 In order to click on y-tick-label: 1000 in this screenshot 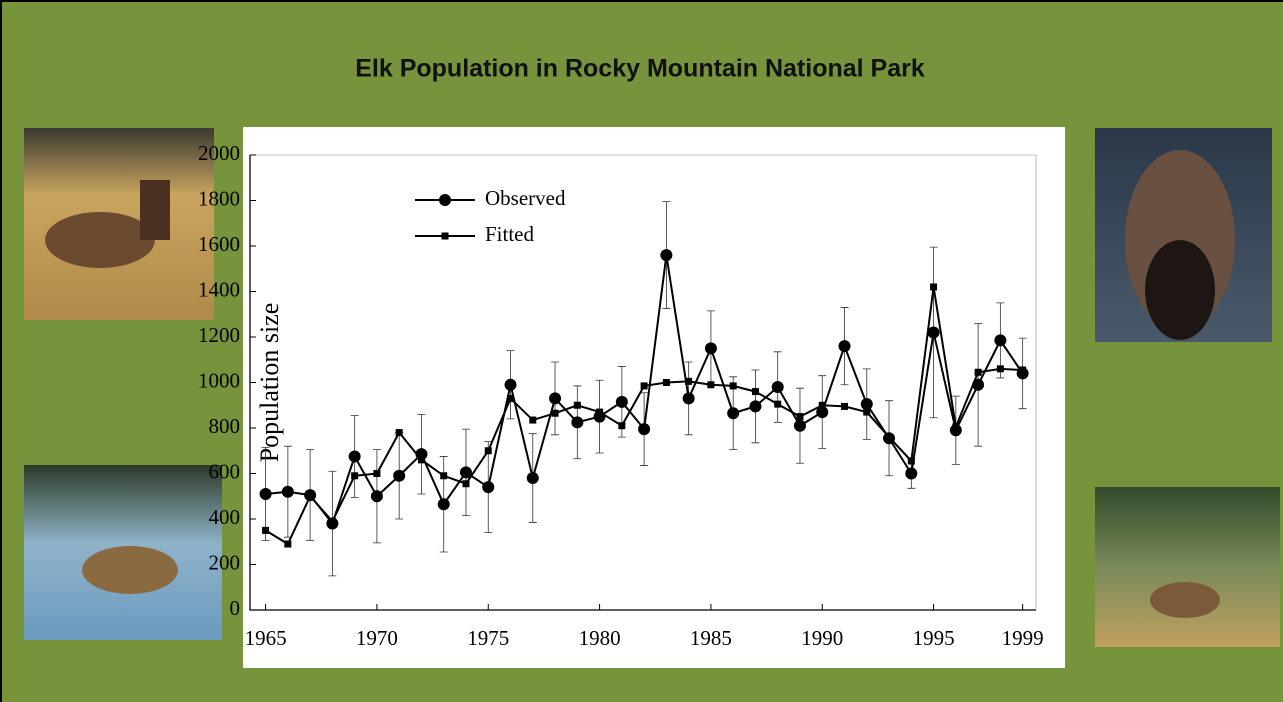, I will do `click(219, 380)`.